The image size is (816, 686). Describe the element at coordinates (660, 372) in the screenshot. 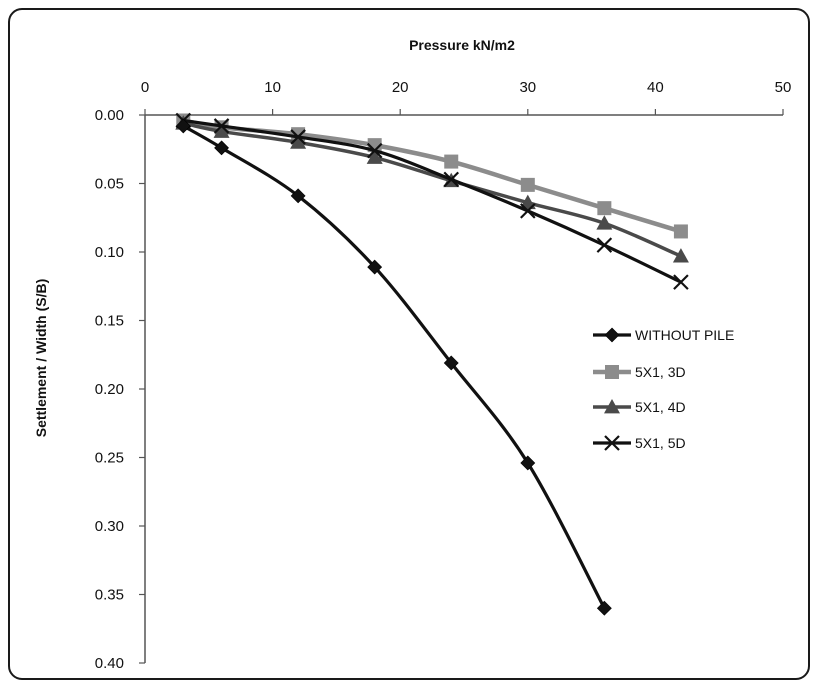

I see `legend-label: 5X1, 3D` at that location.